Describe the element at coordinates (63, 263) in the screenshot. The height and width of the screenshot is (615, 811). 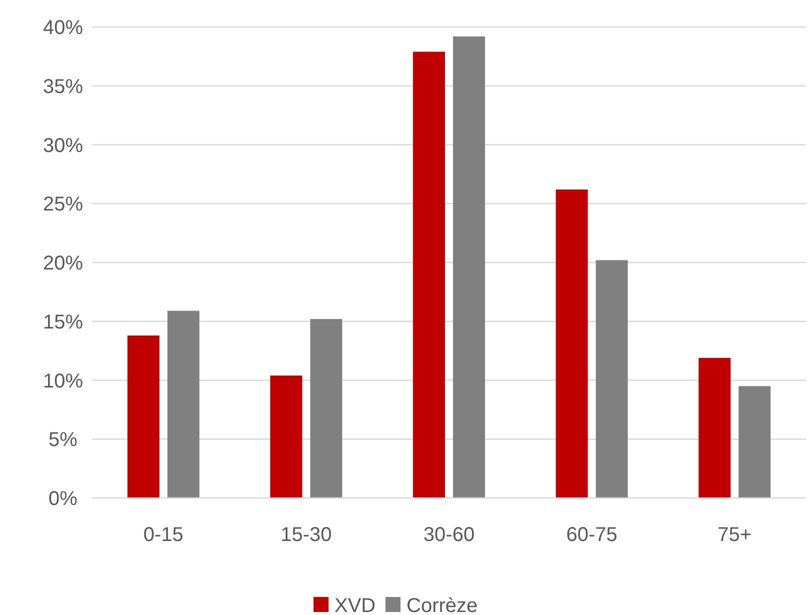
I see `y-tick-label: 20%` at that location.